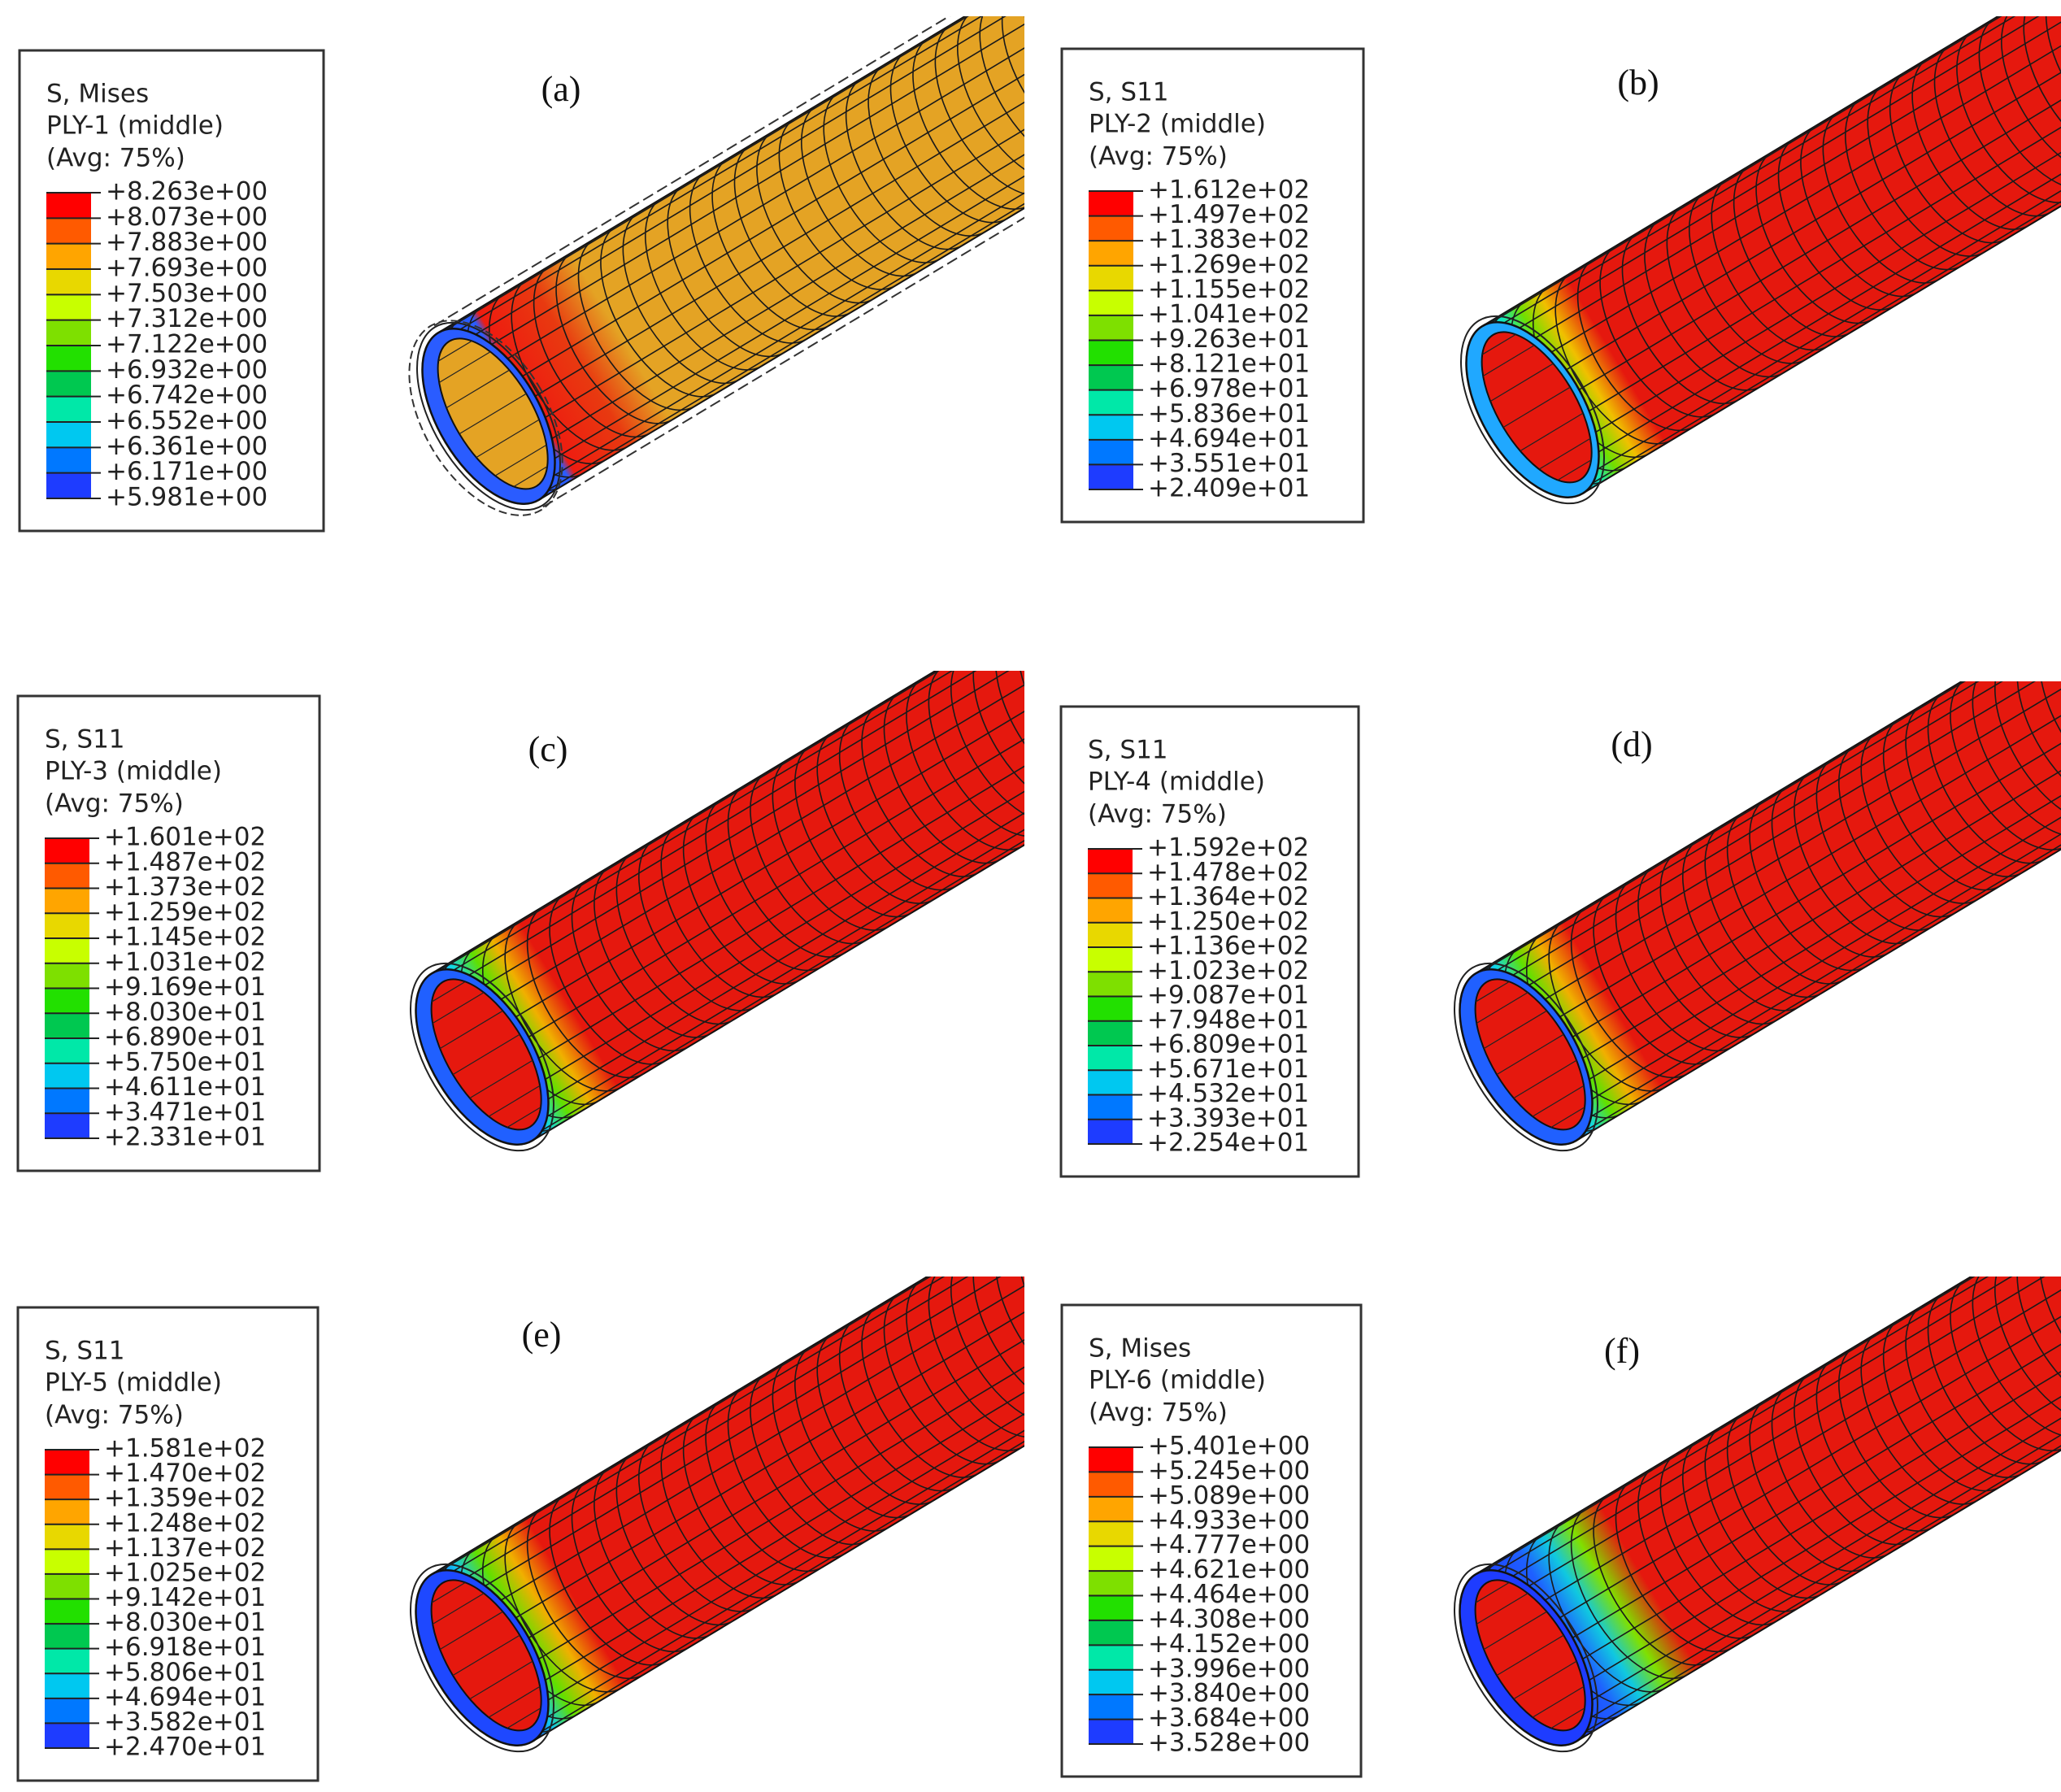 The image size is (2061, 1792). What do you see at coordinates (1228, 1019) in the screenshot?
I see `legend-level: +7.948e+01` at bounding box center [1228, 1019].